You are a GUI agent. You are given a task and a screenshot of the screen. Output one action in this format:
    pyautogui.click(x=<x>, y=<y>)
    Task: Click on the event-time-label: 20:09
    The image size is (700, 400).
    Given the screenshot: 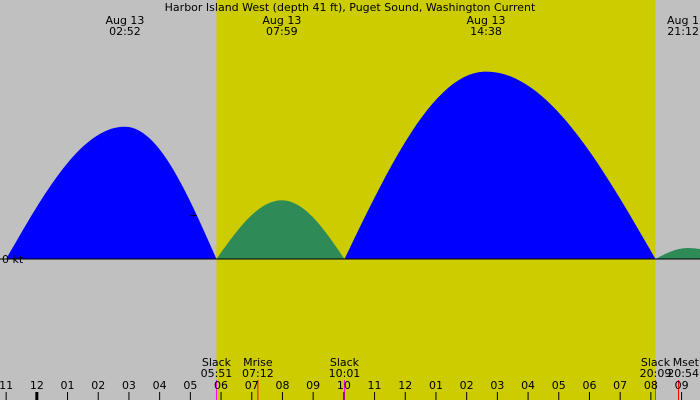 What is the action you would take?
    pyautogui.click(x=656, y=373)
    